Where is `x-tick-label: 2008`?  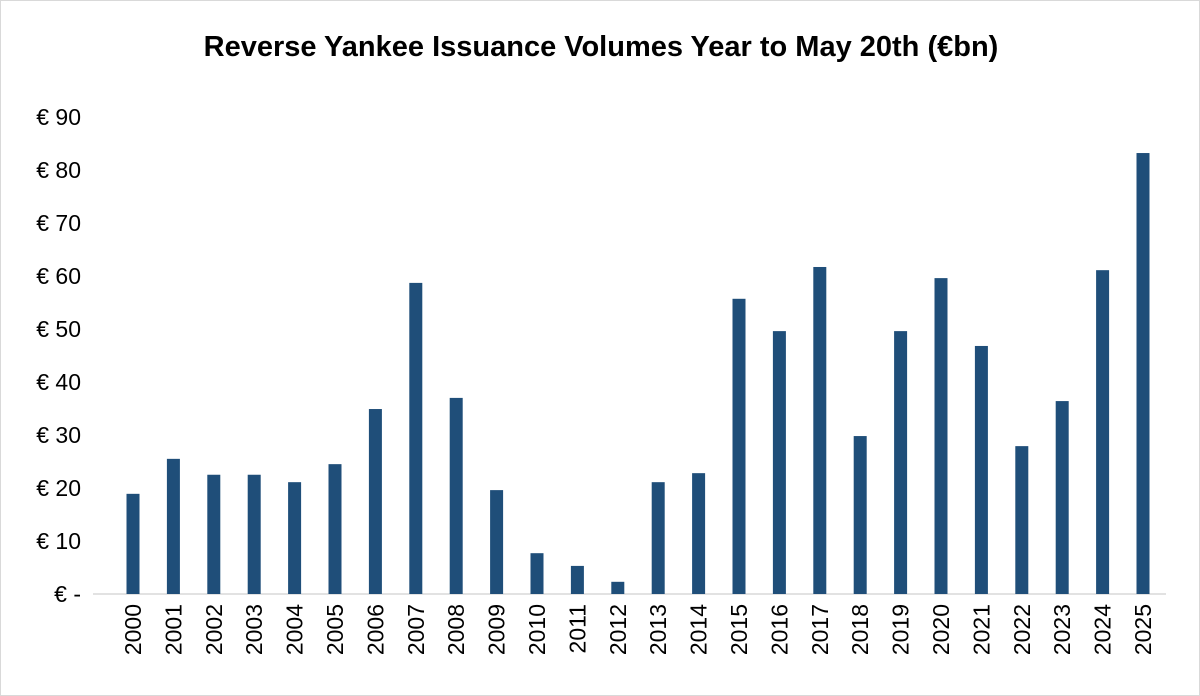
x-tick-label: 2008 is located at coordinates (456, 629).